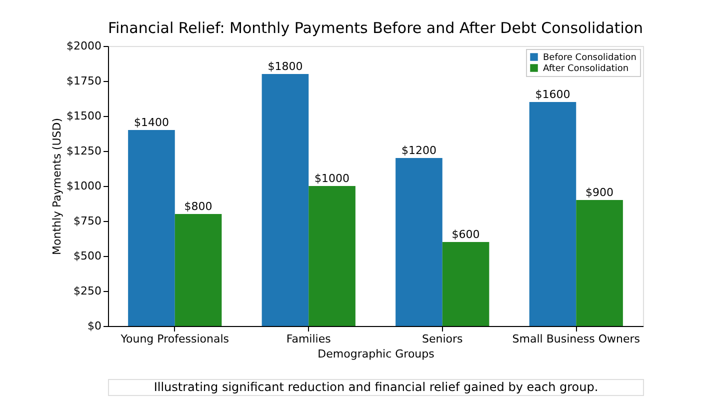 The image size is (717, 400). Describe the element at coordinates (589, 58) in the screenshot. I see `legend-label: Before Consolidation` at that location.